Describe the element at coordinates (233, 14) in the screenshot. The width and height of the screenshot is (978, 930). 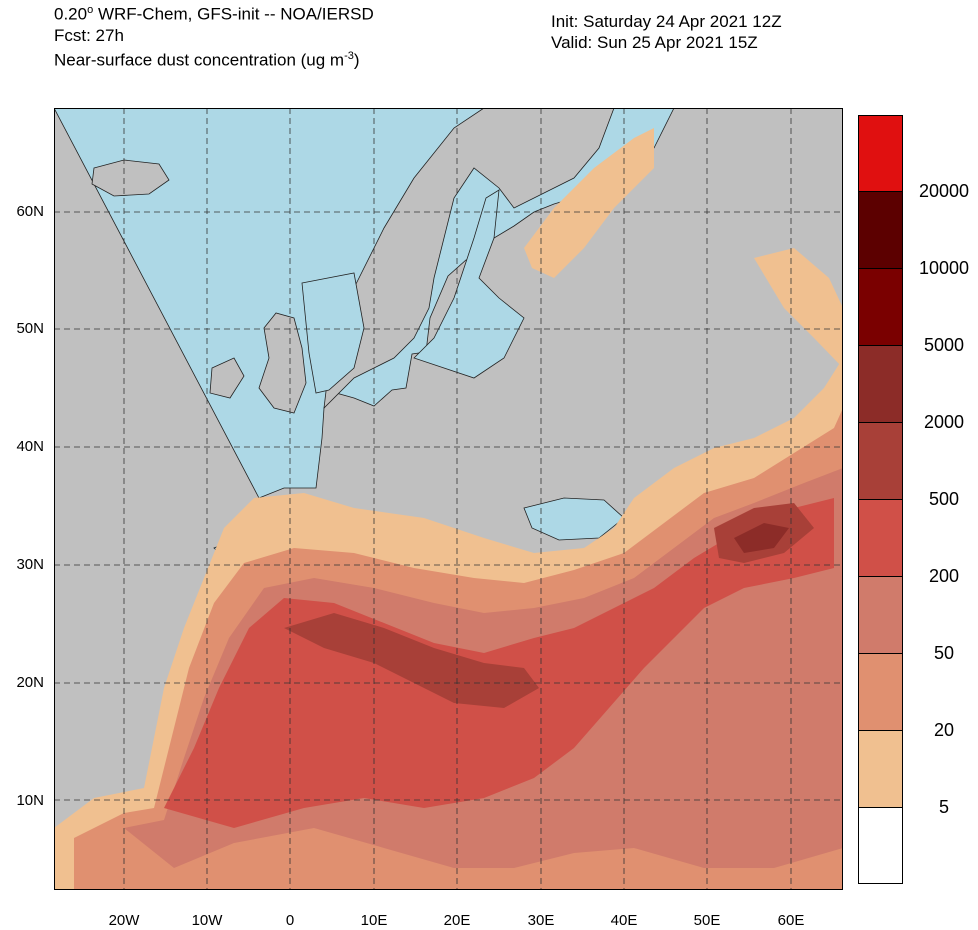
I see `model-name: WRF-Chem, GFS-init -- NOA/IERSD` at that location.